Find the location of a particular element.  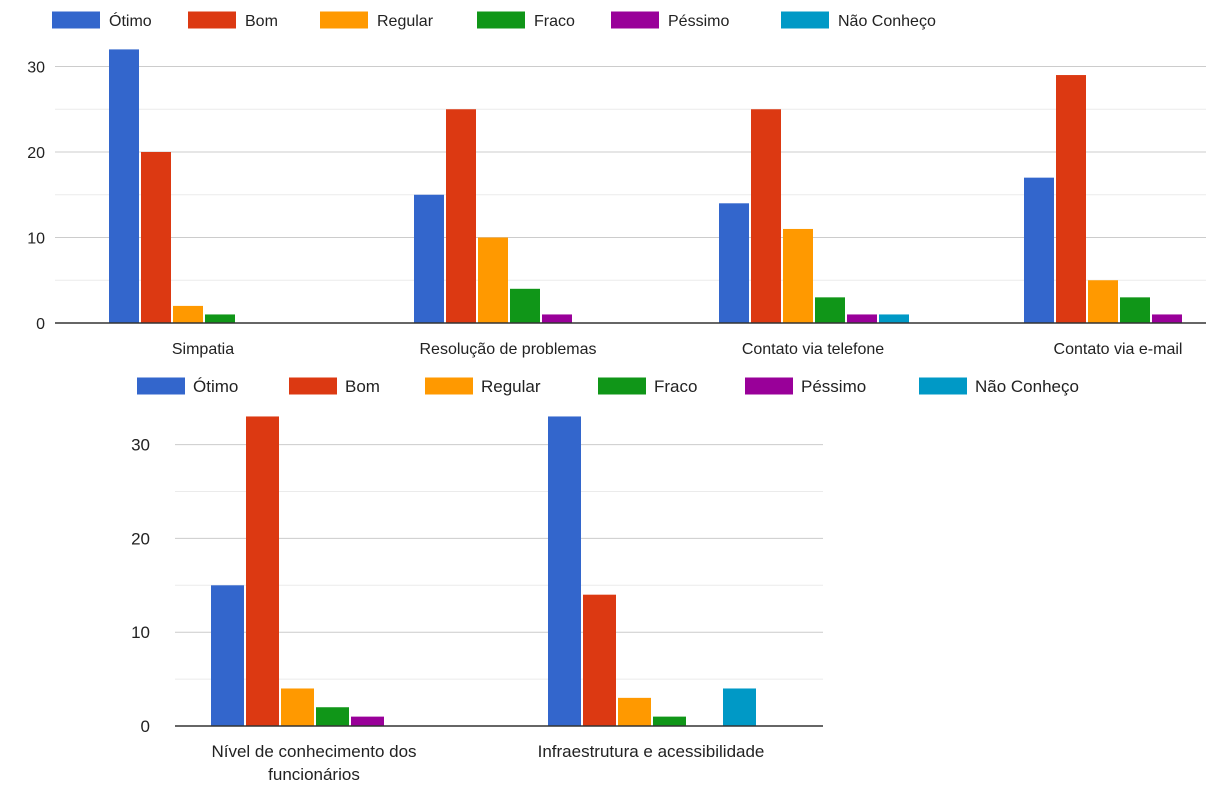

y-tick-label-0-1: 10 is located at coordinates (36, 239).